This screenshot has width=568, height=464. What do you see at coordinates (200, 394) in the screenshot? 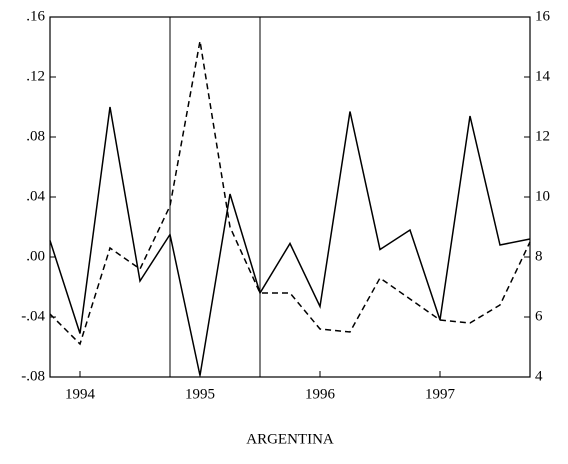
I see `x-tick-label: 1995` at bounding box center [200, 394].